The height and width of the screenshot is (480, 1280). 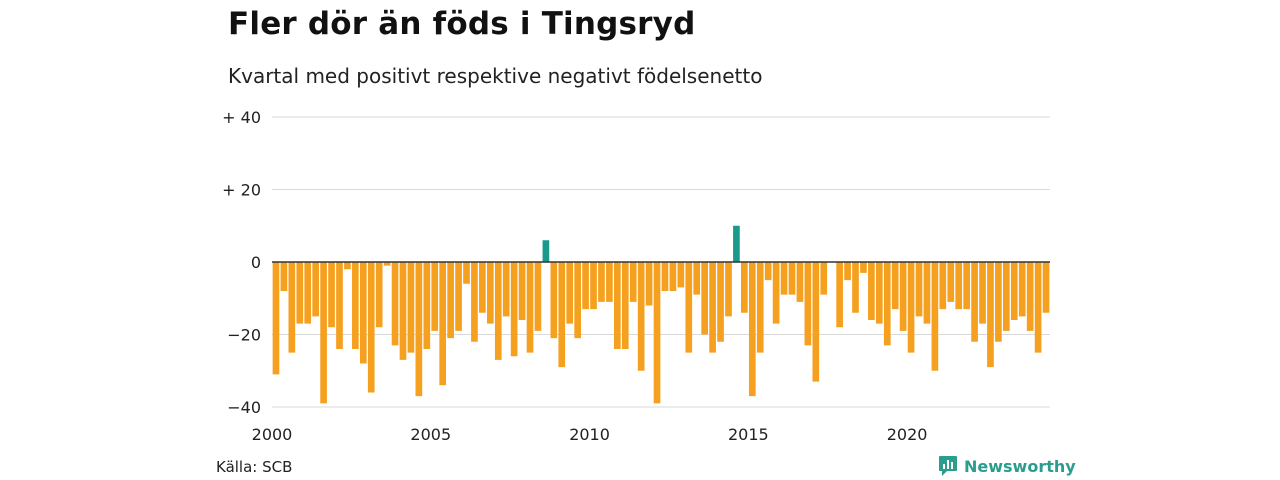 I want to click on y-tick-label: 0, so click(x=256, y=262).